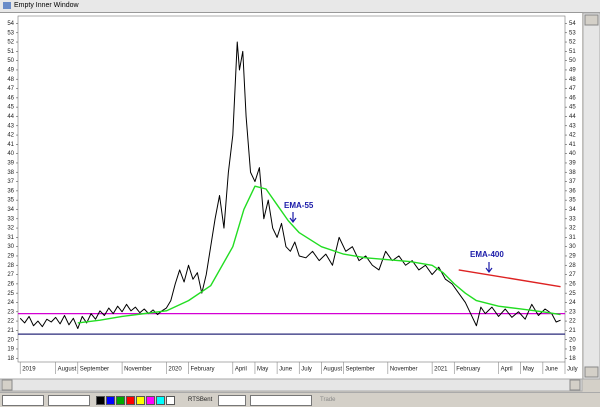  I want to click on y-tick-label: 51, so click(10, 52).